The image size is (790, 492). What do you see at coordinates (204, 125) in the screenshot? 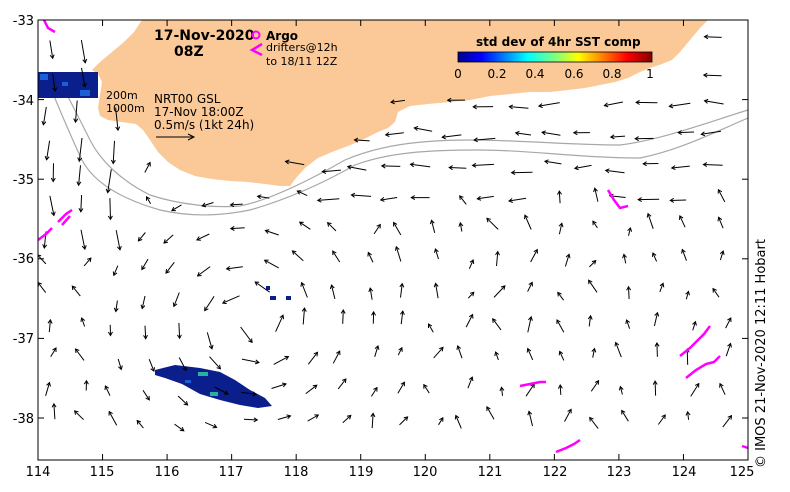
I see `scale-speed-label: 0.5m/s (1kt 24h)` at bounding box center [204, 125].